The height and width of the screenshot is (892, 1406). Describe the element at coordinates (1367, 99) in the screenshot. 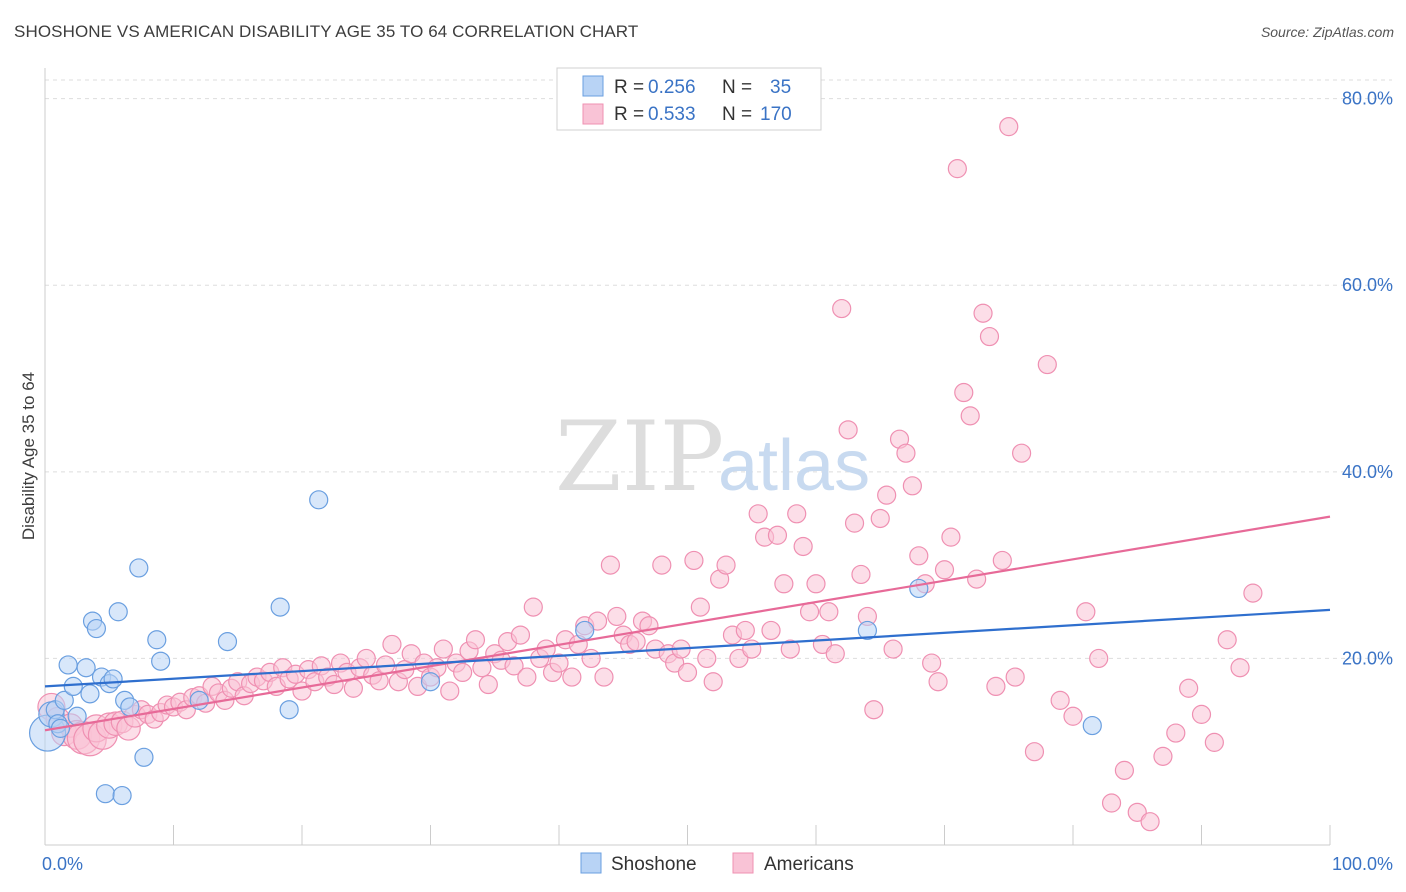

I see `y-tick-label-3: 80.0%` at that location.